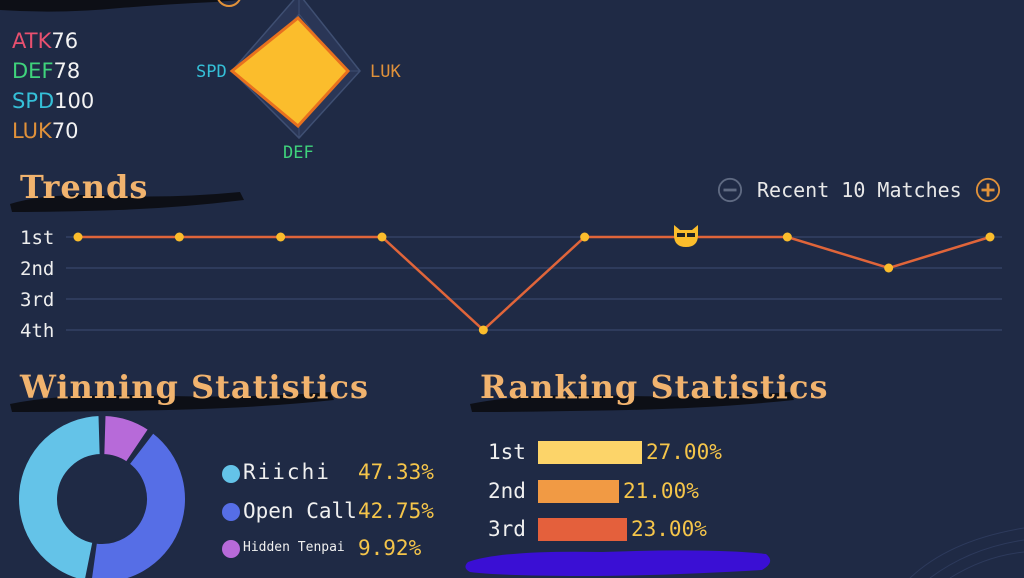 This screenshot has width=1024, height=578. What do you see at coordinates (988, 190) in the screenshot?
I see `plus-icon` at bounding box center [988, 190].